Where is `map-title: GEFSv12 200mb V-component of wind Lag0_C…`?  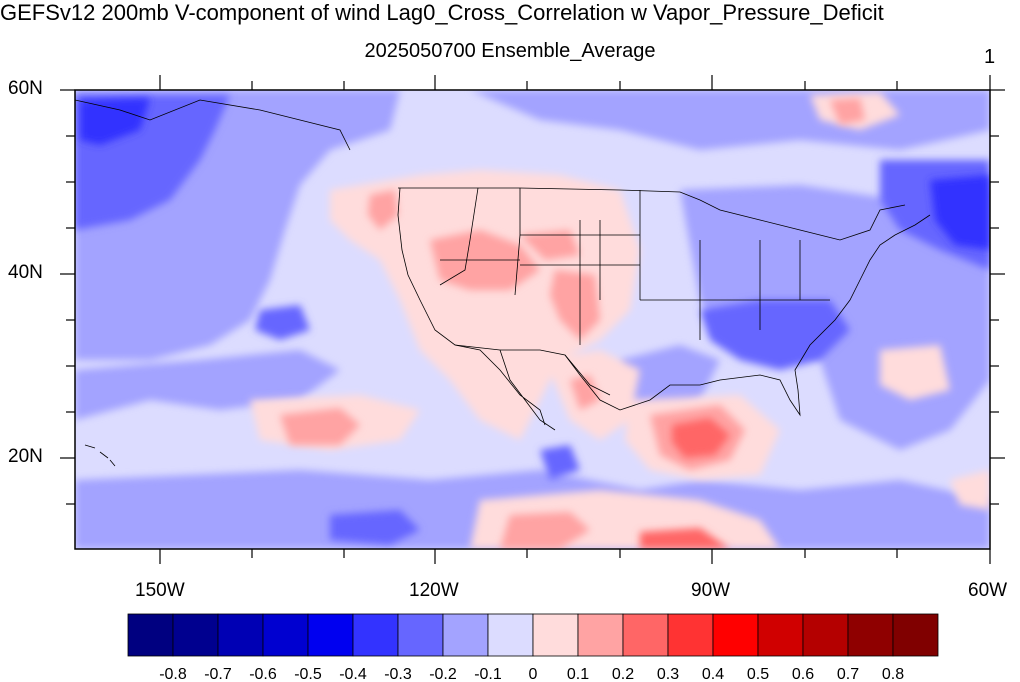
map-title: GEFSv12 200mb V-component of wind Lag0_C… is located at coordinates (442, 12).